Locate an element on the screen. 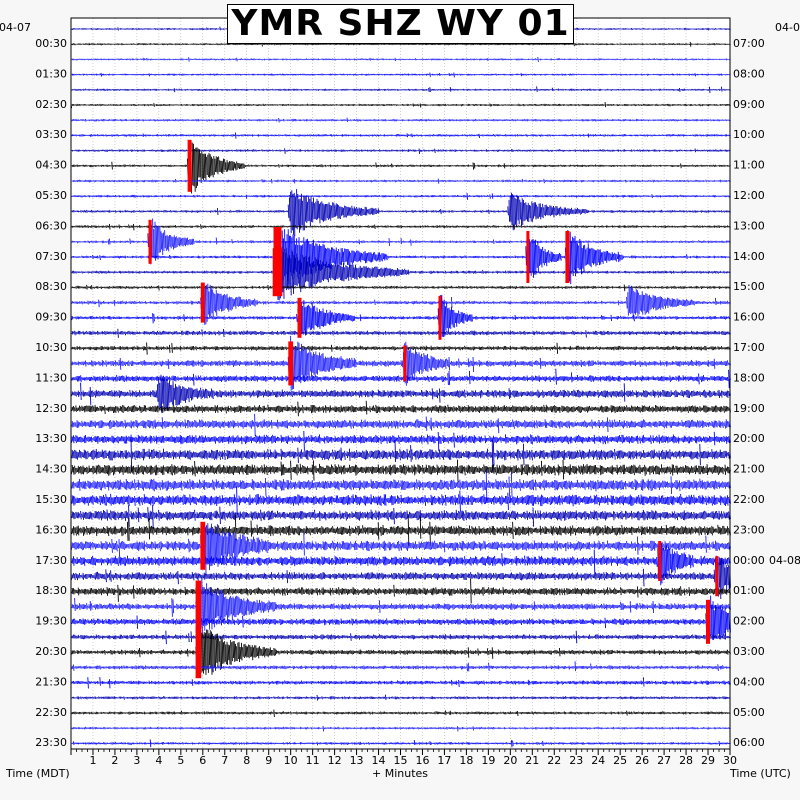 This screenshot has height=800, width=800. left-hour-label: 07:30 is located at coordinates (51, 256).